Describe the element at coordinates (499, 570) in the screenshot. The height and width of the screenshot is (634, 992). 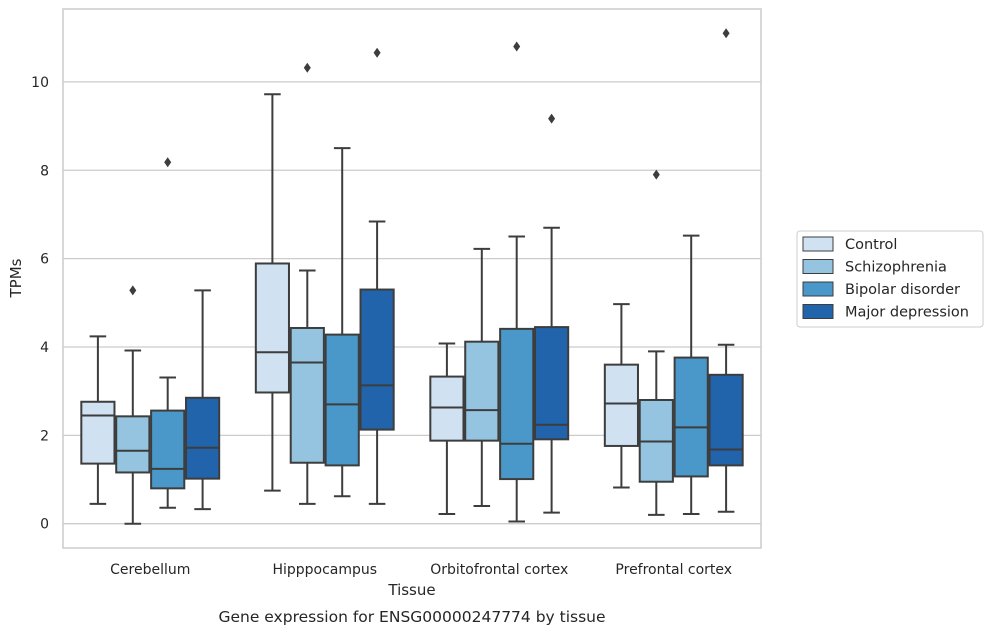
I see `x-tick-label: Orbitofrontal cortex` at that location.